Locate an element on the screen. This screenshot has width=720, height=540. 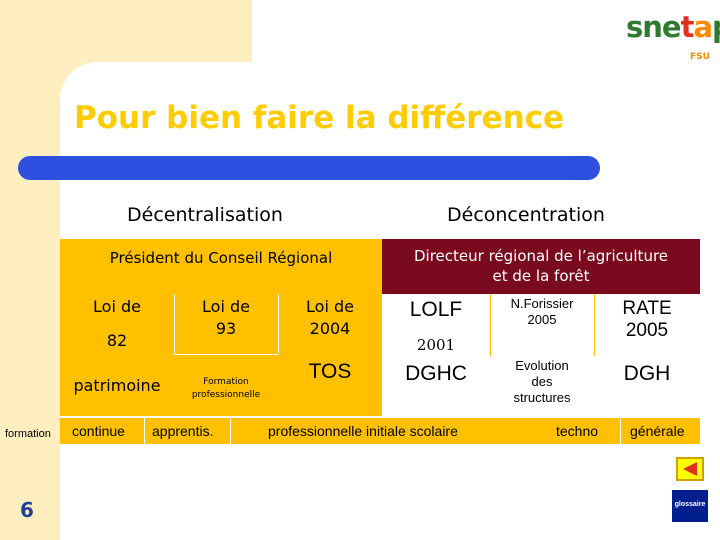
heading-deconcentration: Déconcentration is located at coordinates (526, 215).